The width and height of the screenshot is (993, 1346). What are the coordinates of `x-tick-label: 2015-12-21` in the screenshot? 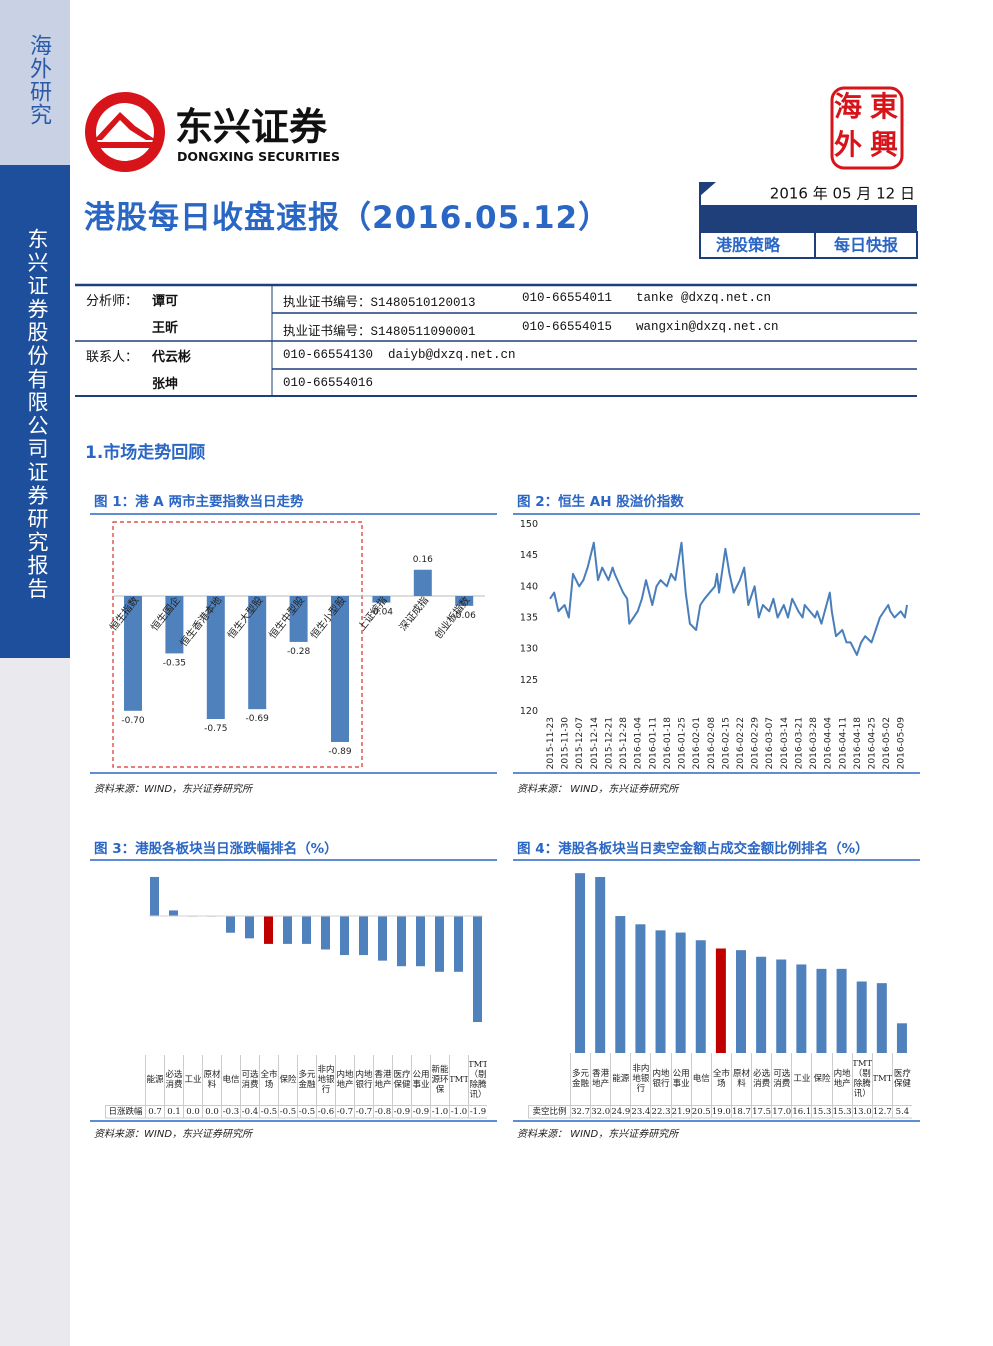 It's located at (609, 743).